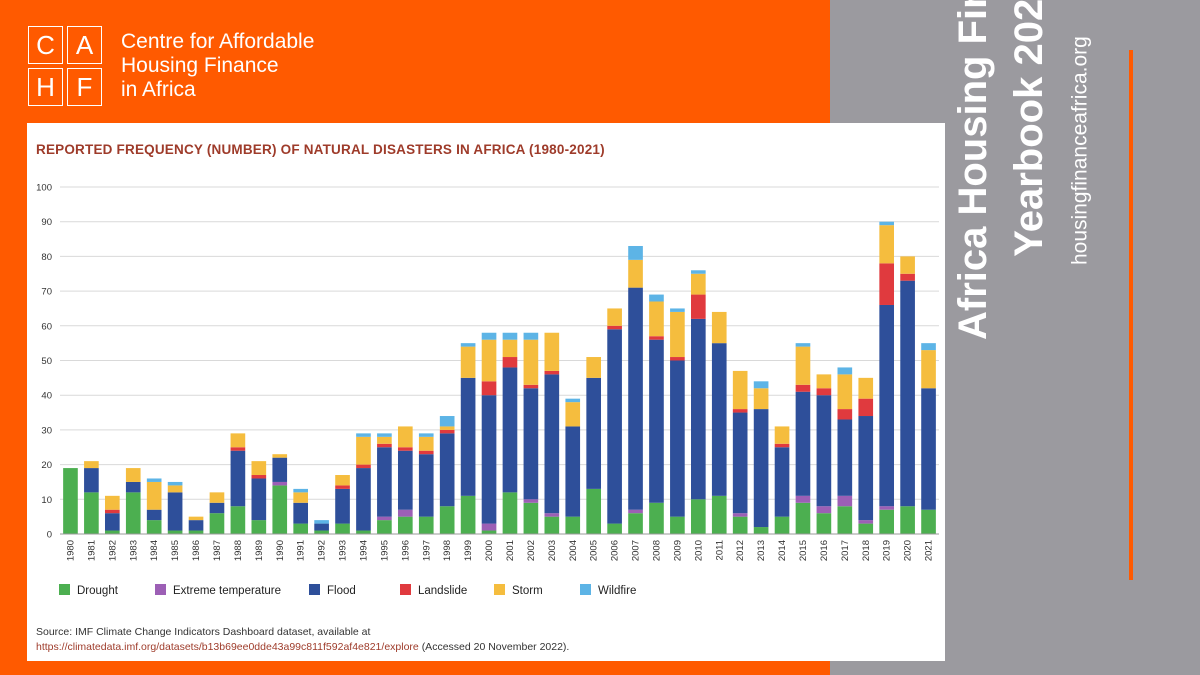 This screenshot has width=1200, height=675. What do you see at coordinates (552, 351) in the screenshot?
I see `bar-storm-2003` at bounding box center [552, 351].